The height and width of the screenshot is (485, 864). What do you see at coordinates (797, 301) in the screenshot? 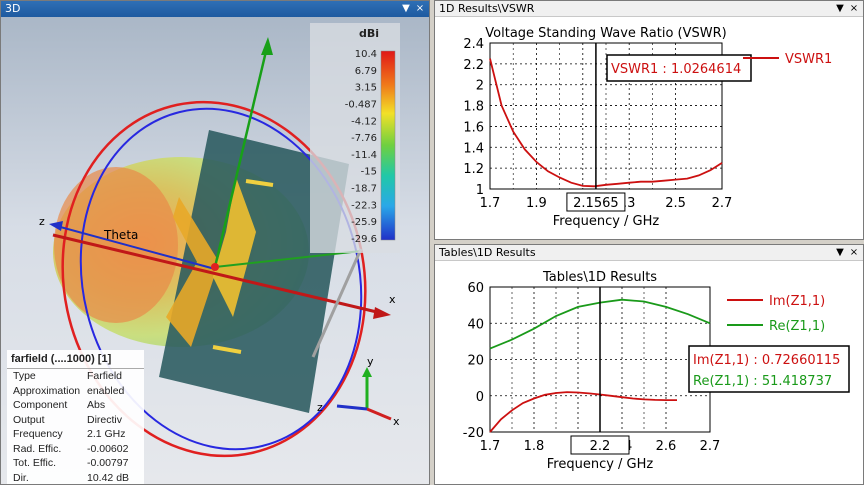
I see `legend-entry: Im(Z1,1)` at bounding box center [797, 301].